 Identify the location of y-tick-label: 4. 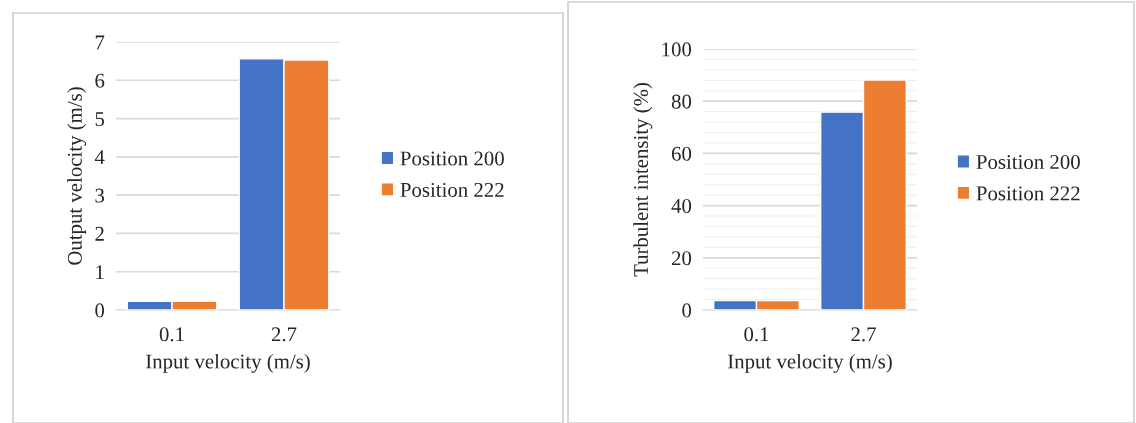
(99, 157).